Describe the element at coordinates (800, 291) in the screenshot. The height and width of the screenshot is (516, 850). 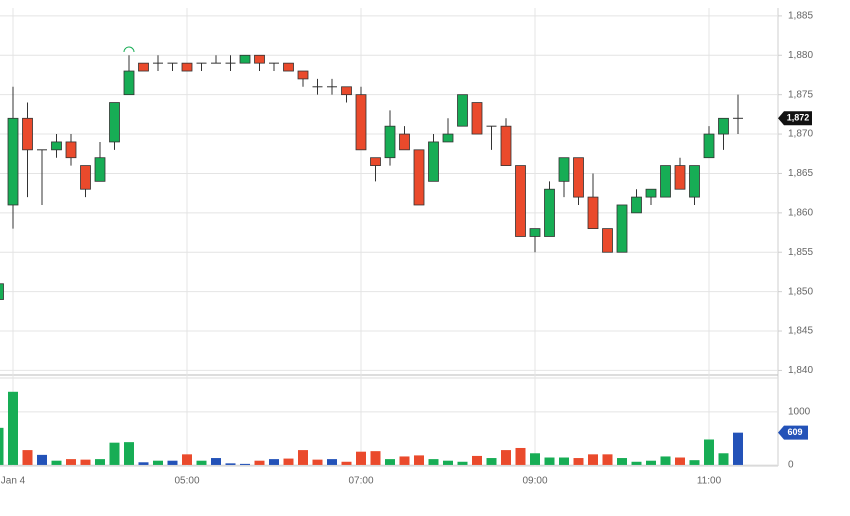
I see `y-tick-label: 1,850` at that location.